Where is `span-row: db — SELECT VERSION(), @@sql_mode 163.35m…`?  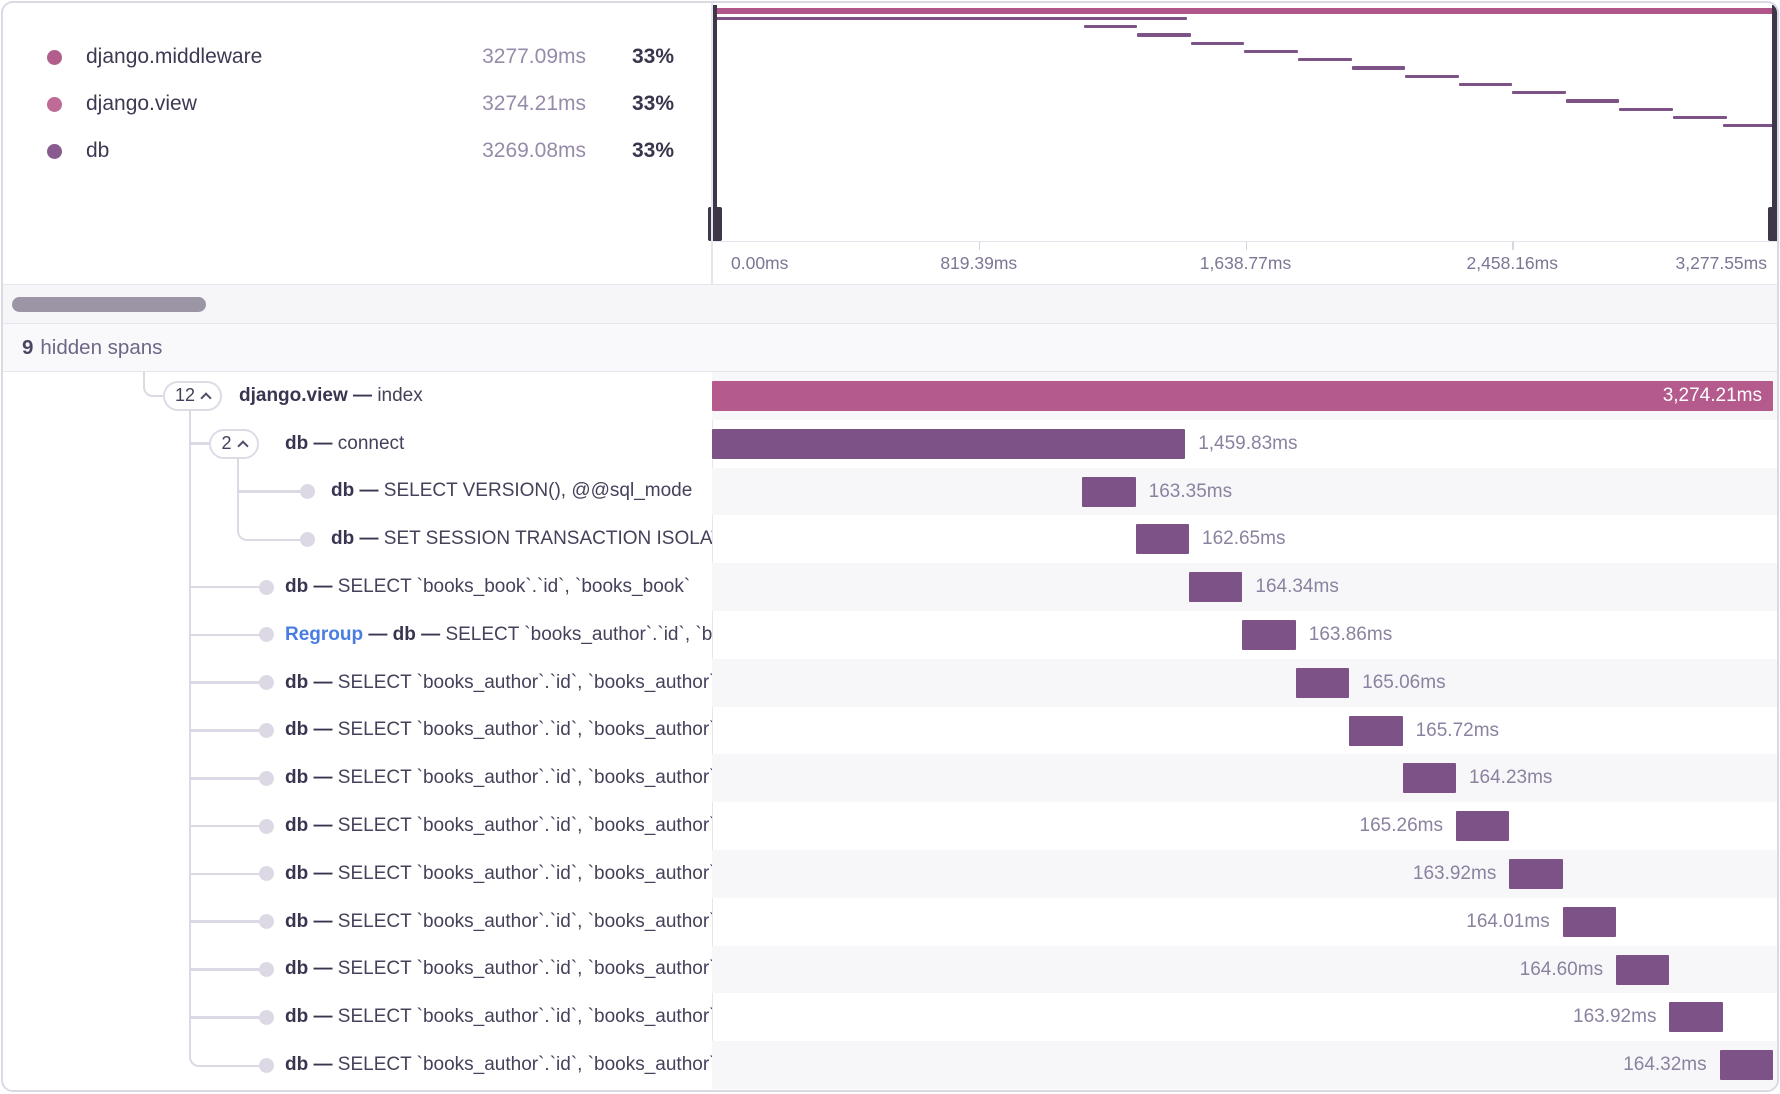
span-row: db — SELECT VERSION(), @@sql_mode 163.35m… is located at coordinates (890, 491).